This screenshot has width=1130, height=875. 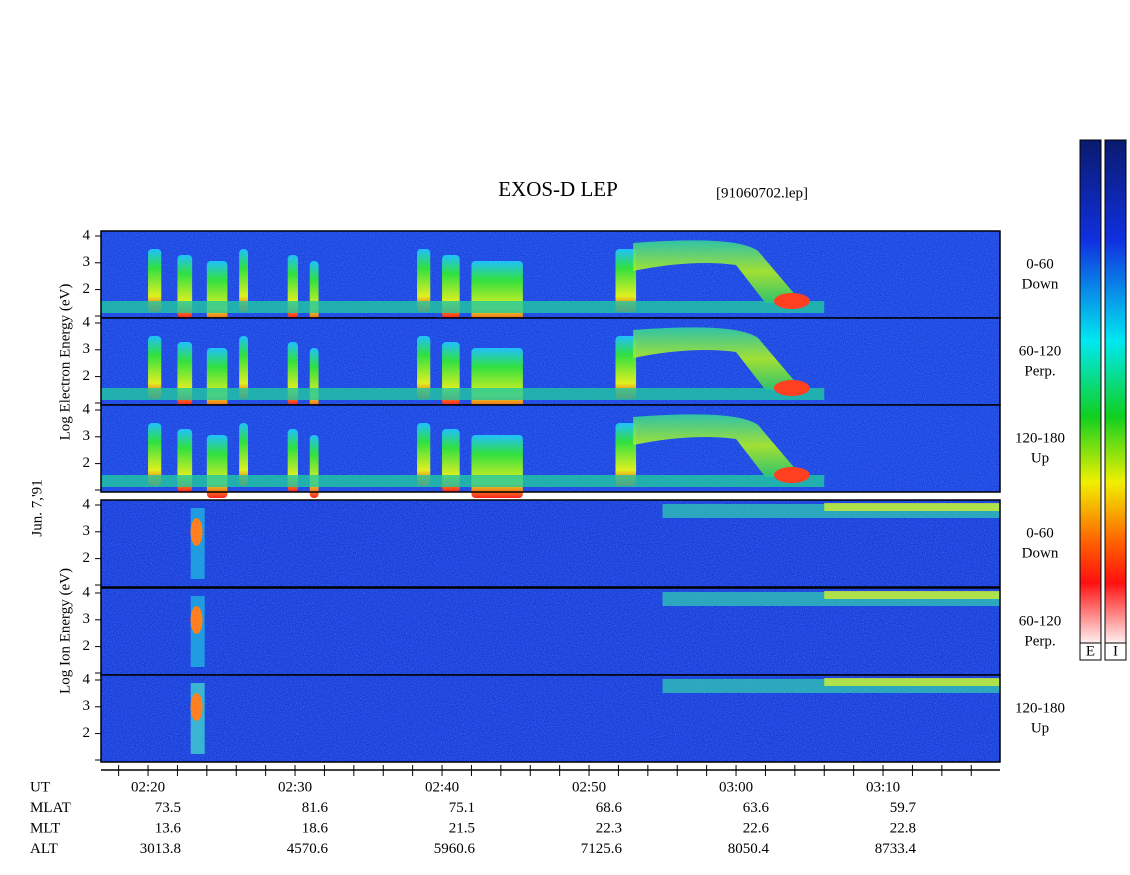 I want to click on row-value: 13.6, so click(x=168, y=828).